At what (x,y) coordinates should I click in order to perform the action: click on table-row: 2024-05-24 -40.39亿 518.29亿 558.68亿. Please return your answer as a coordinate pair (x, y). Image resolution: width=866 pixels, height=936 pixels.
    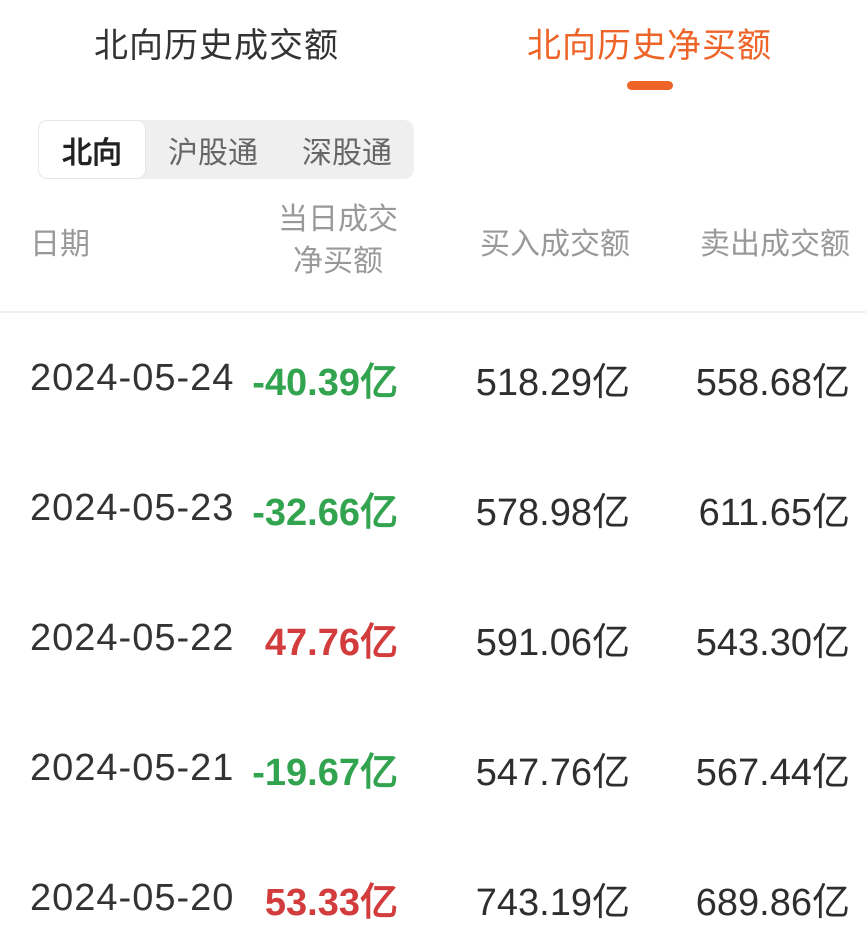
    Looking at the image, I should click on (433, 378).